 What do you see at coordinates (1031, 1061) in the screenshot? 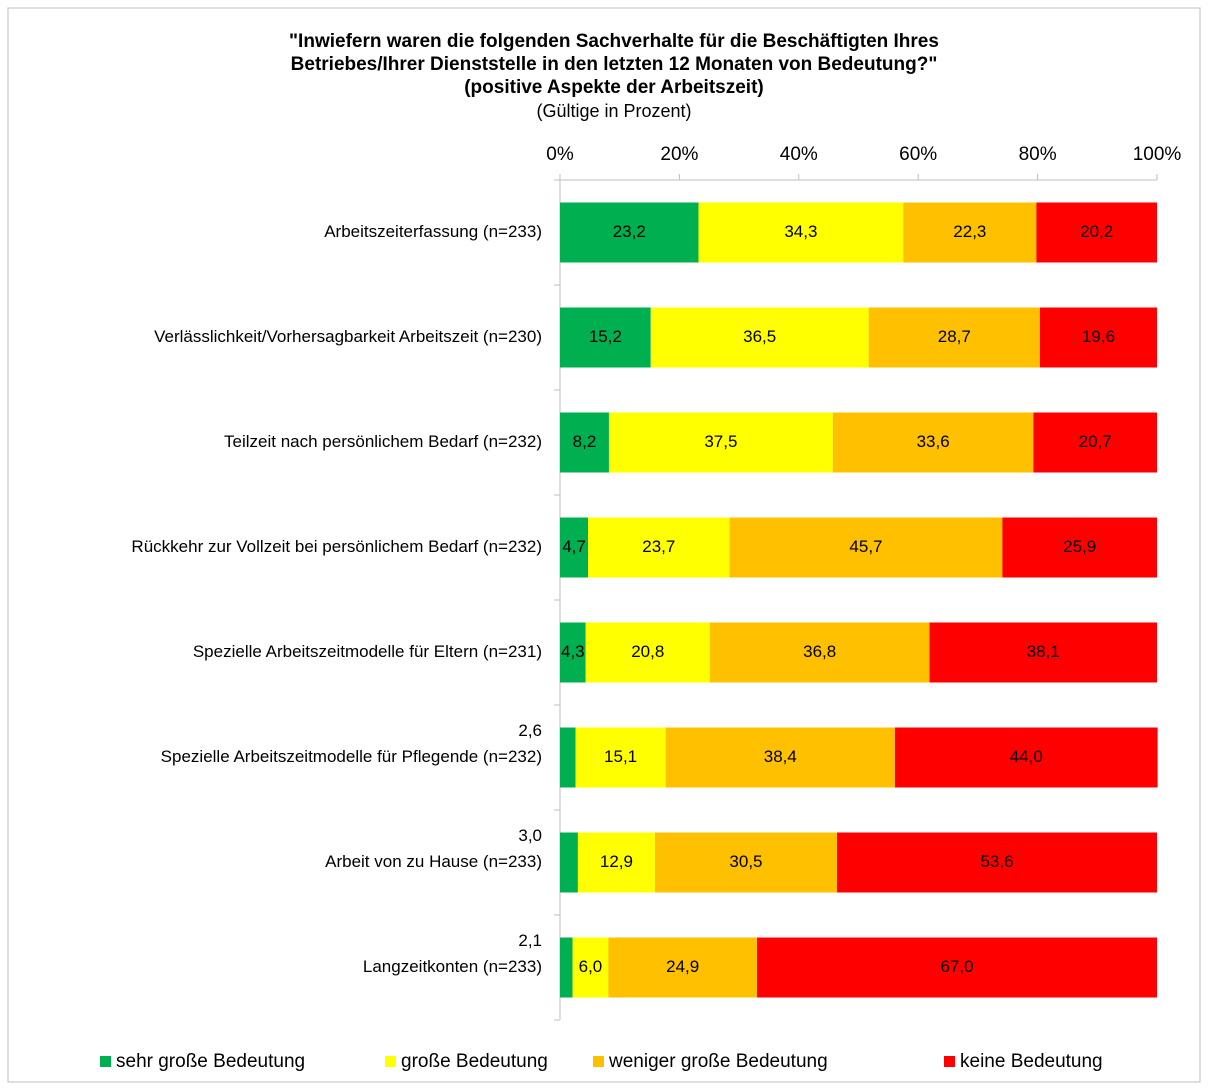
I see `legend-label: keine Bedeutung` at bounding box center [1031, 1061].